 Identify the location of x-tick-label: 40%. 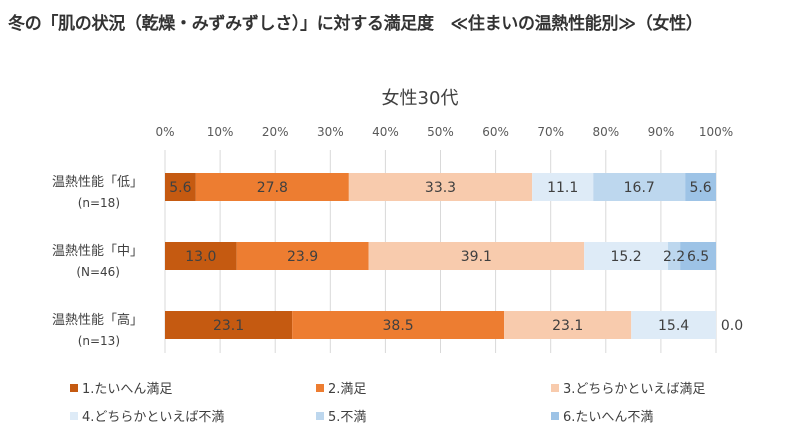
(385, 132).